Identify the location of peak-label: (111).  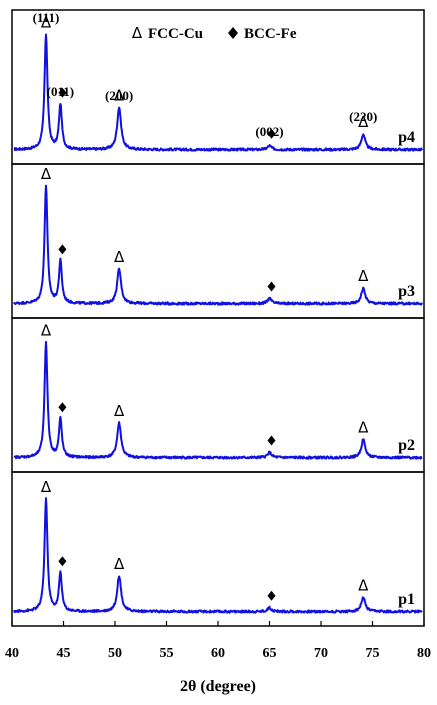
(46, 17).